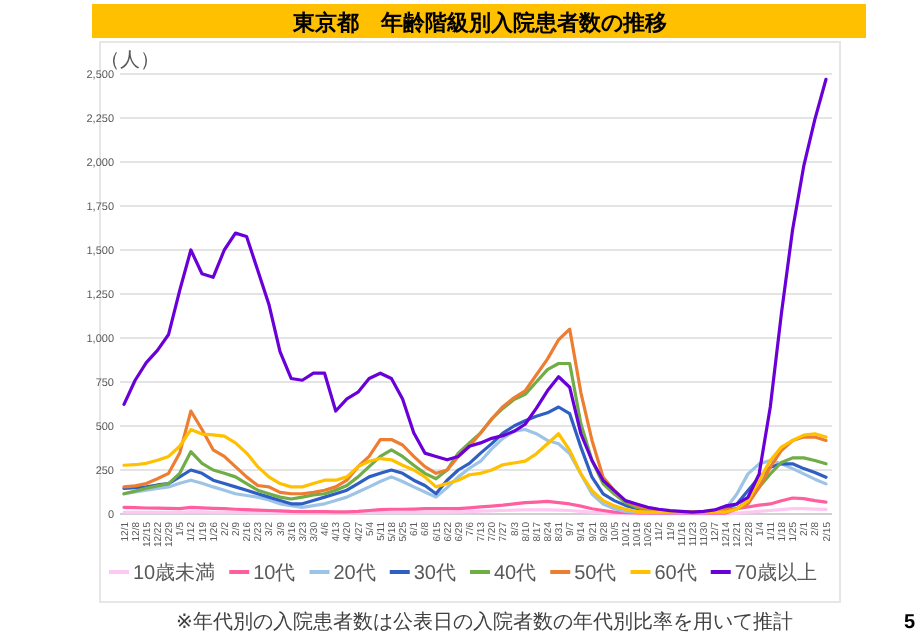 The height and width of the screenshot is (640, 924). I want to click on legend-label: 10歳未満, so click(174, 573).